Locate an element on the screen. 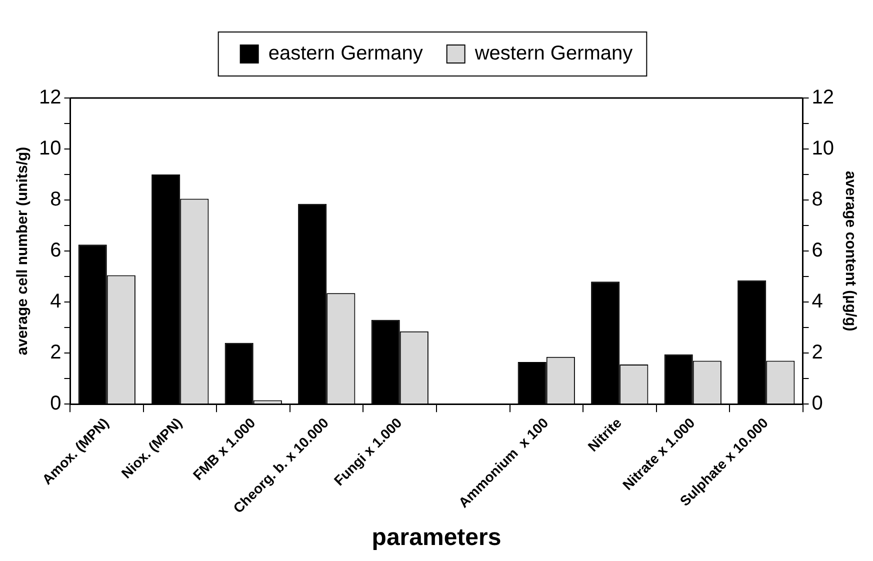  y-tick-label: 8 is located at coordinates (56, 199).